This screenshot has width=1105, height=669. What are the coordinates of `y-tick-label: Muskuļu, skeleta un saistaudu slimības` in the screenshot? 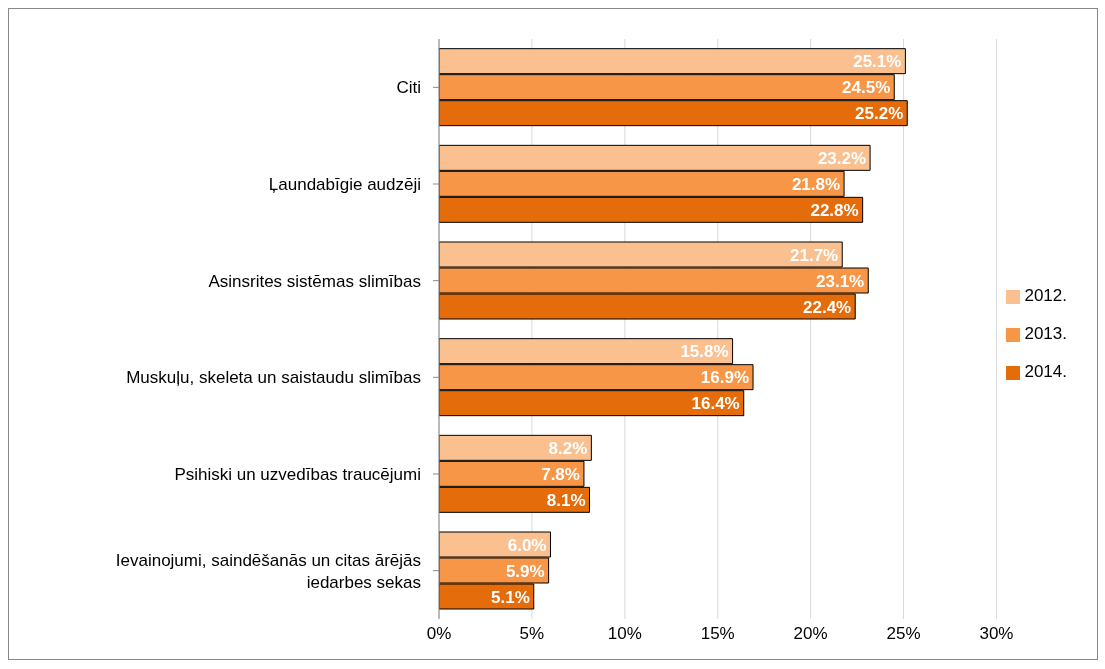 It's located at (273, 378).